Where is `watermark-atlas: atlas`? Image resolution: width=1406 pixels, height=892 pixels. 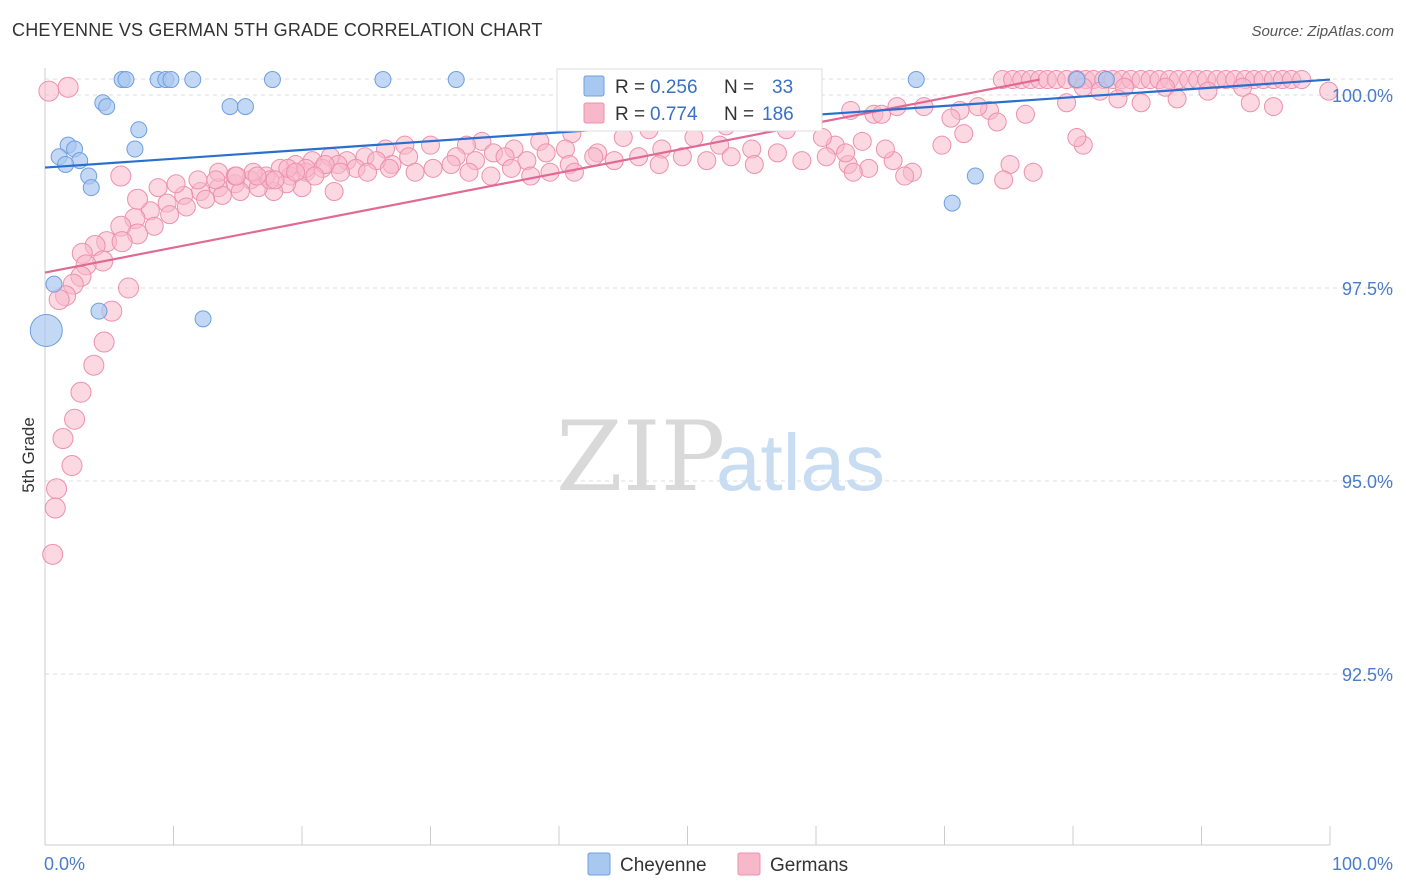 watermark-atlas: atlas is located at coordinates (800, 462).